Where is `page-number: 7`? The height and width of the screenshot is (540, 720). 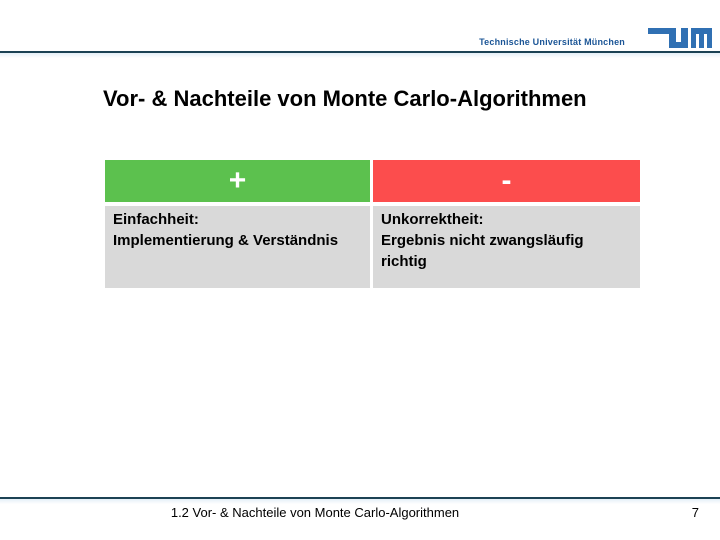
page-number: 7 is located at coordinates (695, 512).